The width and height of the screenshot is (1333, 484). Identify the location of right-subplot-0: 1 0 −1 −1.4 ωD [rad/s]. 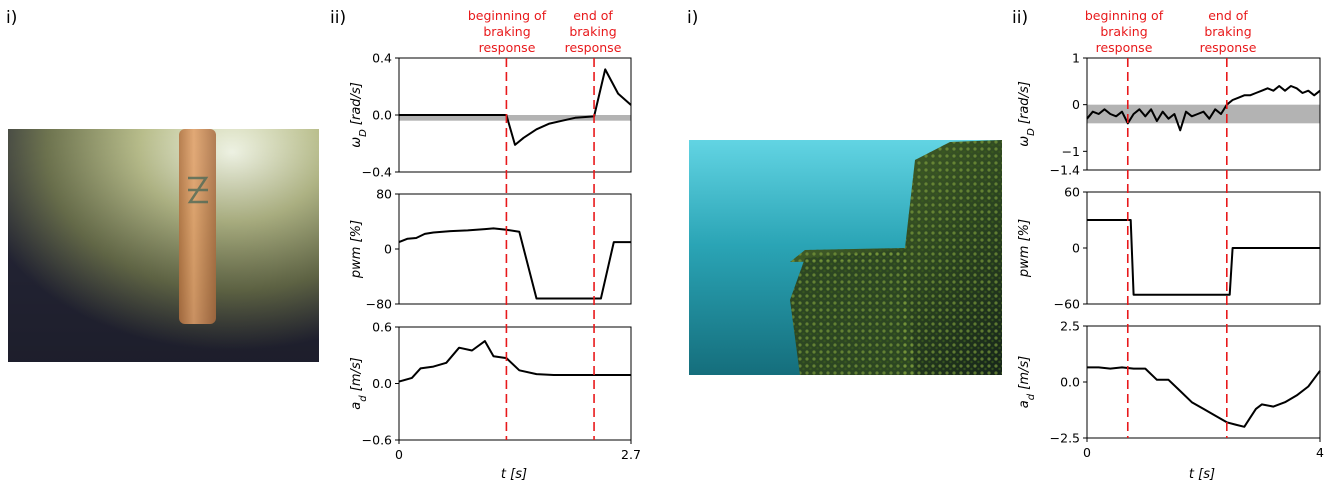
(1169, 114).